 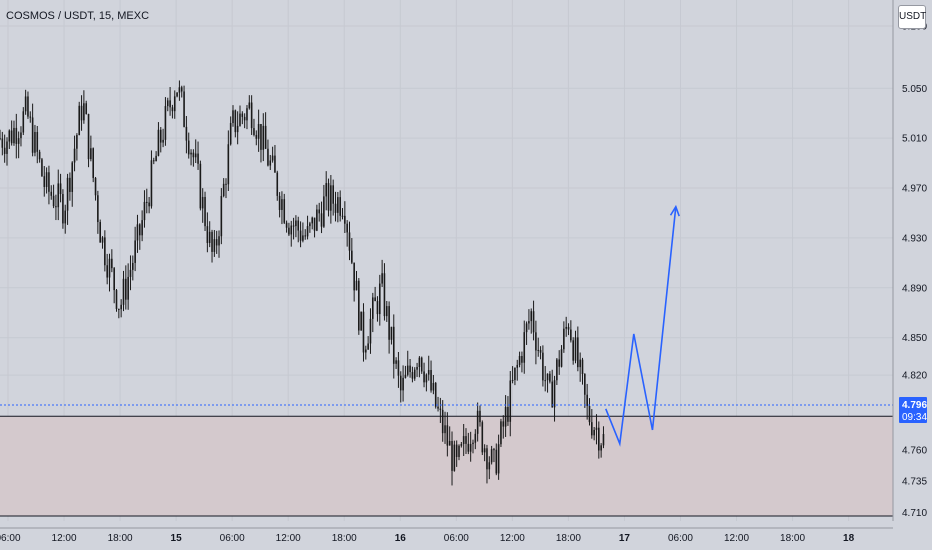 What do you see at coordinates (914, 450) in the screenshot?
I see `price-tick-label: 4.760` at bounding box center [914, 450].